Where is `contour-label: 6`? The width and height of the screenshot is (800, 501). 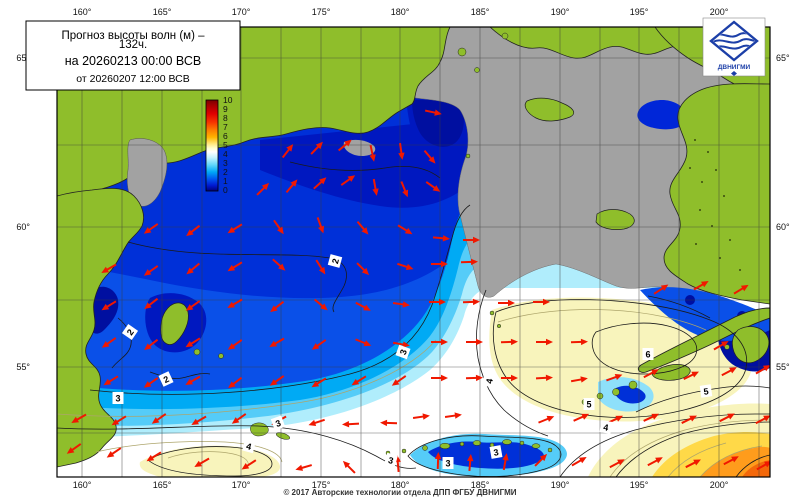
contour-label: 6 is located at coordinates (648, 354).